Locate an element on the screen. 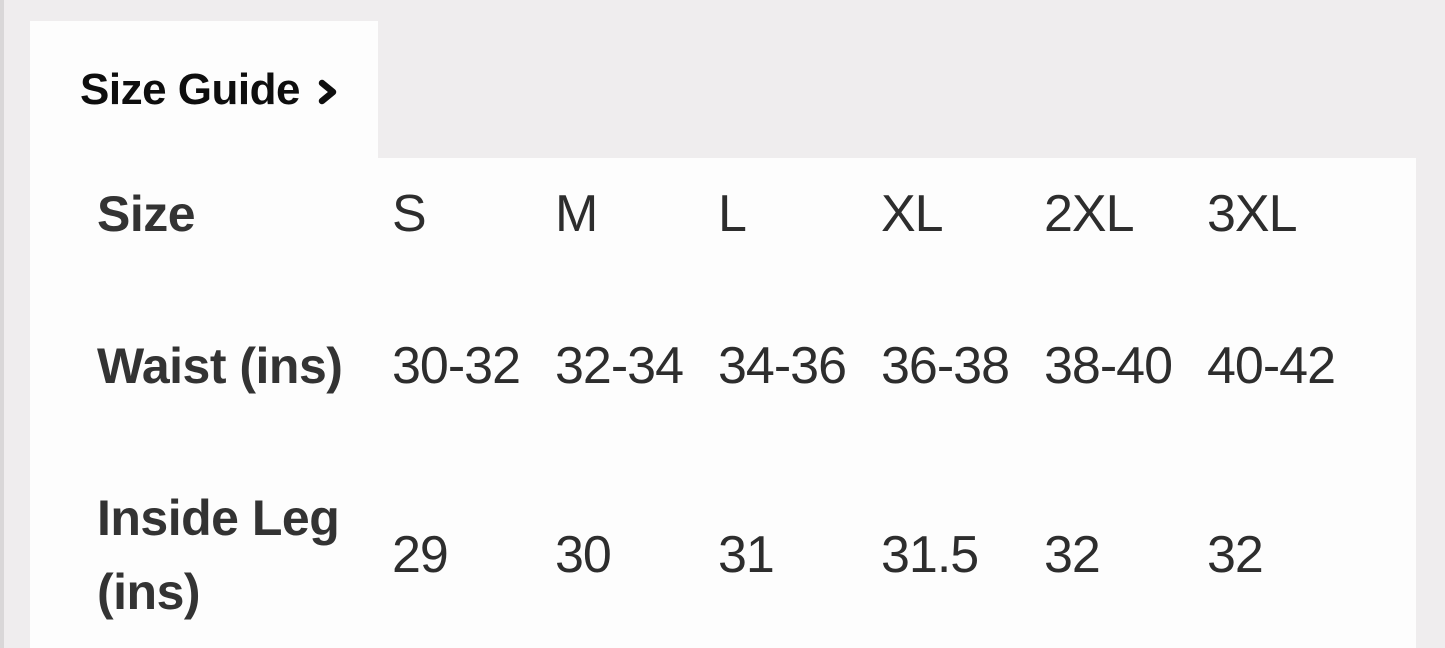  waist-cell-s: 30-32 is located at coordinates (456, 365).